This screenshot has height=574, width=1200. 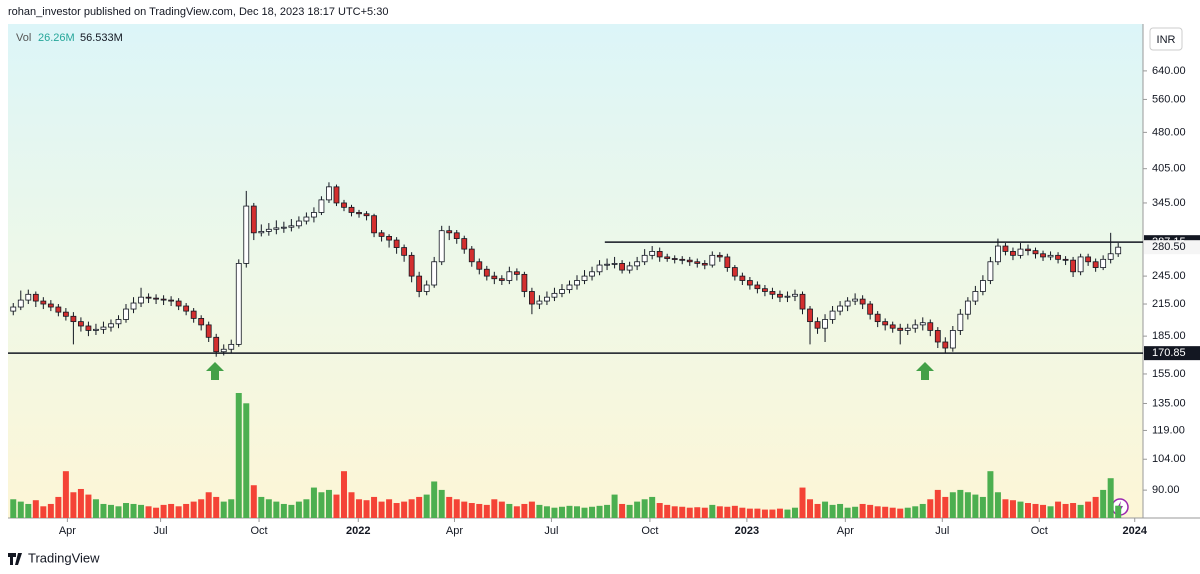 What do you see at coordinates (64, 557) in the screenshot?
I see `footer-logo: TradingView` at bounding box center [64, 557].